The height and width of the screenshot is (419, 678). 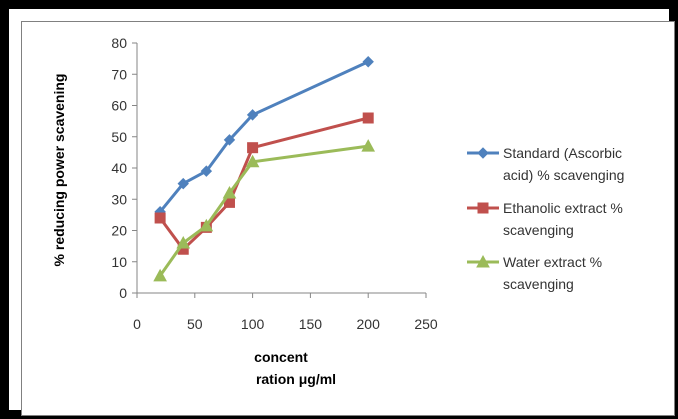 I want to click on legend-entry-3: Water extract % scavenging, so click(x=534, y=273).